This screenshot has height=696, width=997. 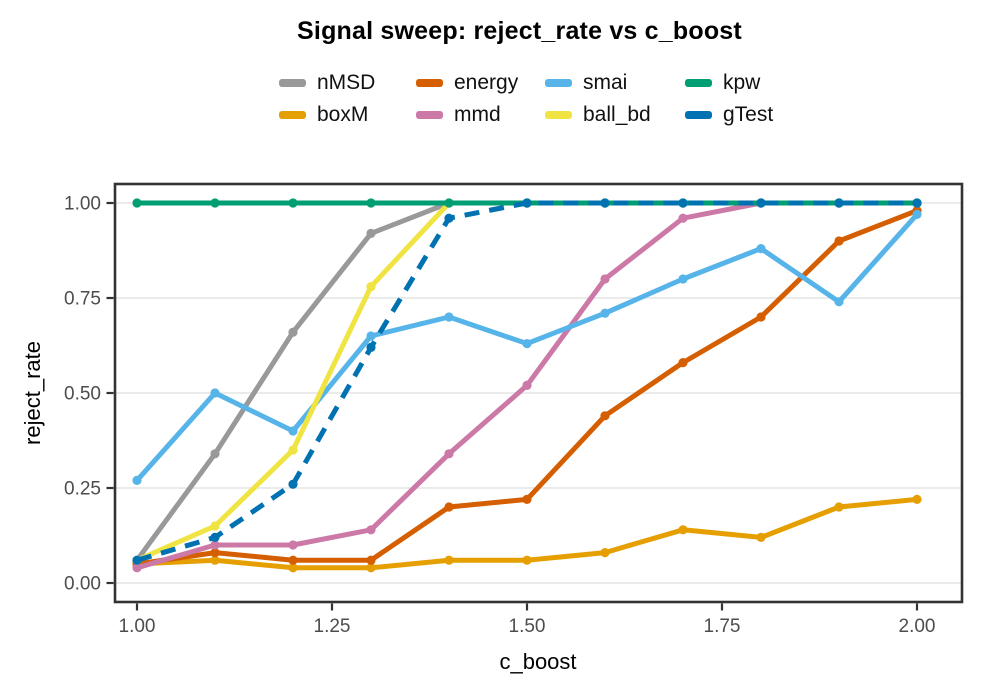 I want to click on legend-row: nMSD energy smai kpw, so click(x=537, y=82).